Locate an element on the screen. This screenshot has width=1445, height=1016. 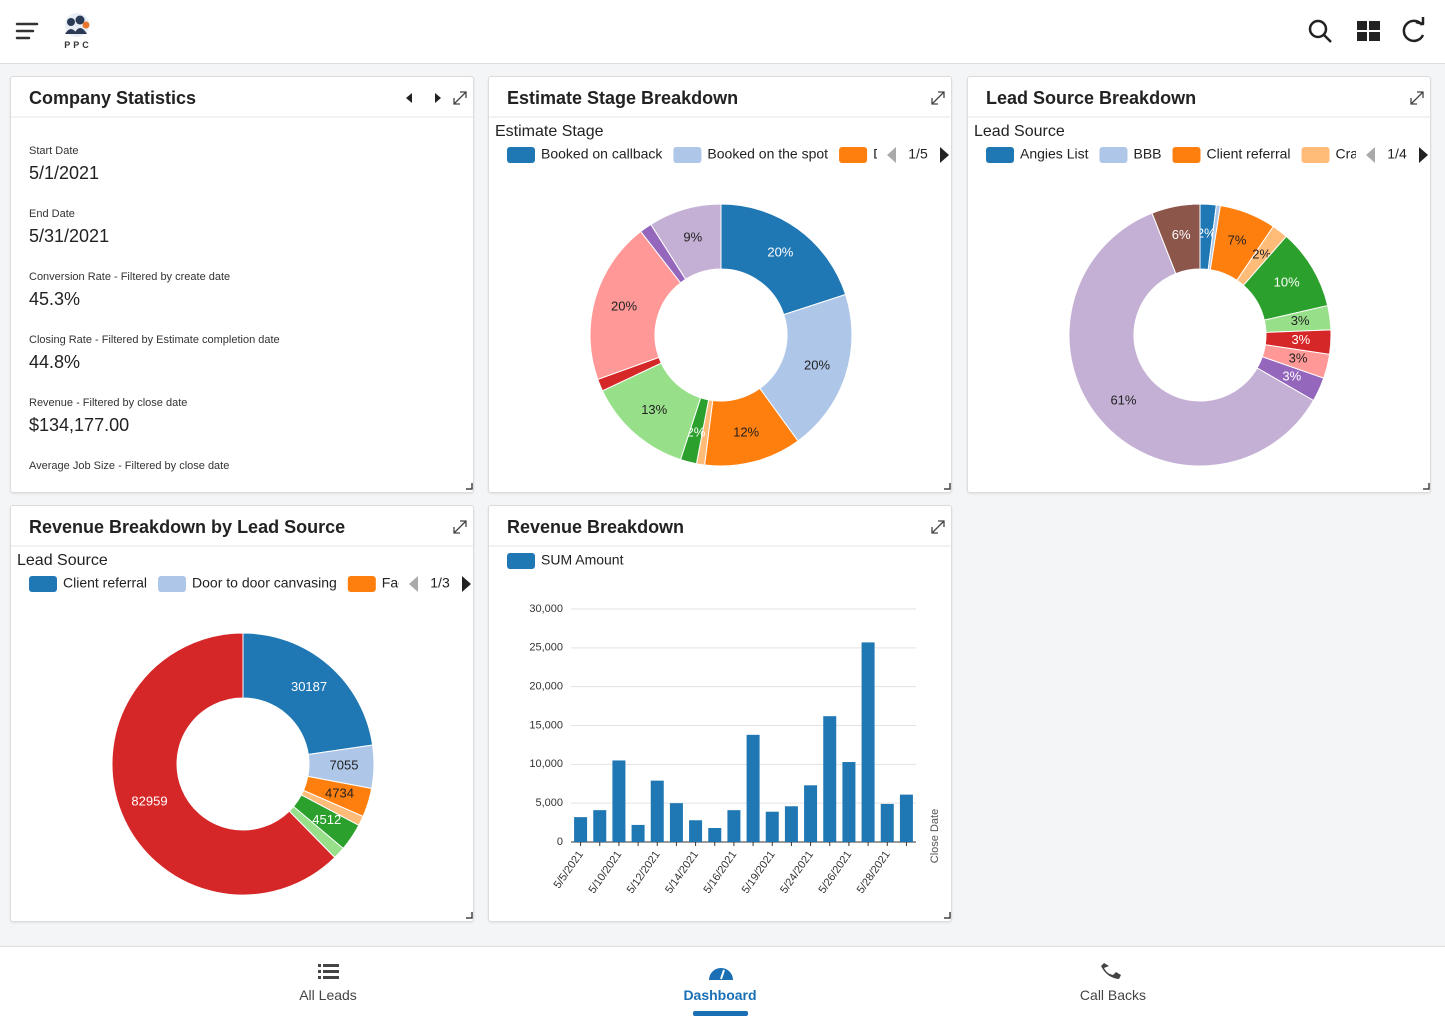
card-title: Company Statistics is located at coordinates (112, 98).